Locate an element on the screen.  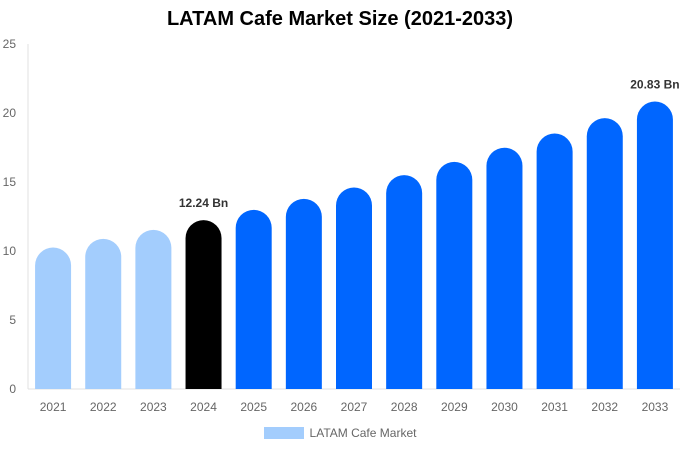
x-tick-label: 2032 is located at coordinates (604, 407).